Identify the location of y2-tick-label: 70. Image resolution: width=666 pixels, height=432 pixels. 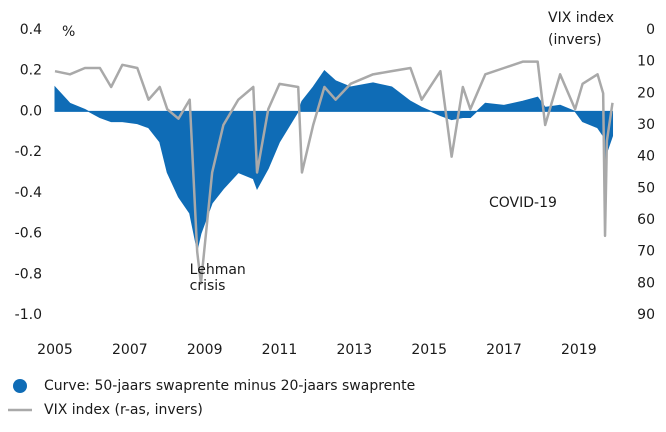
(646, 252).